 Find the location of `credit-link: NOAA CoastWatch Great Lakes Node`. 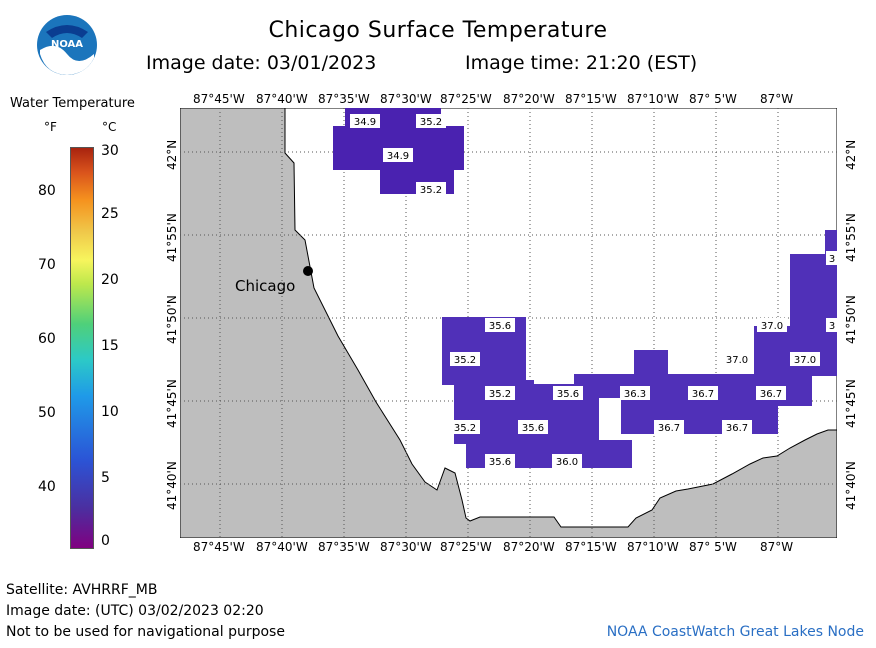

credit-link: NOAA CoastWatch Great Lakes Node is located at coordinates (735, 632).